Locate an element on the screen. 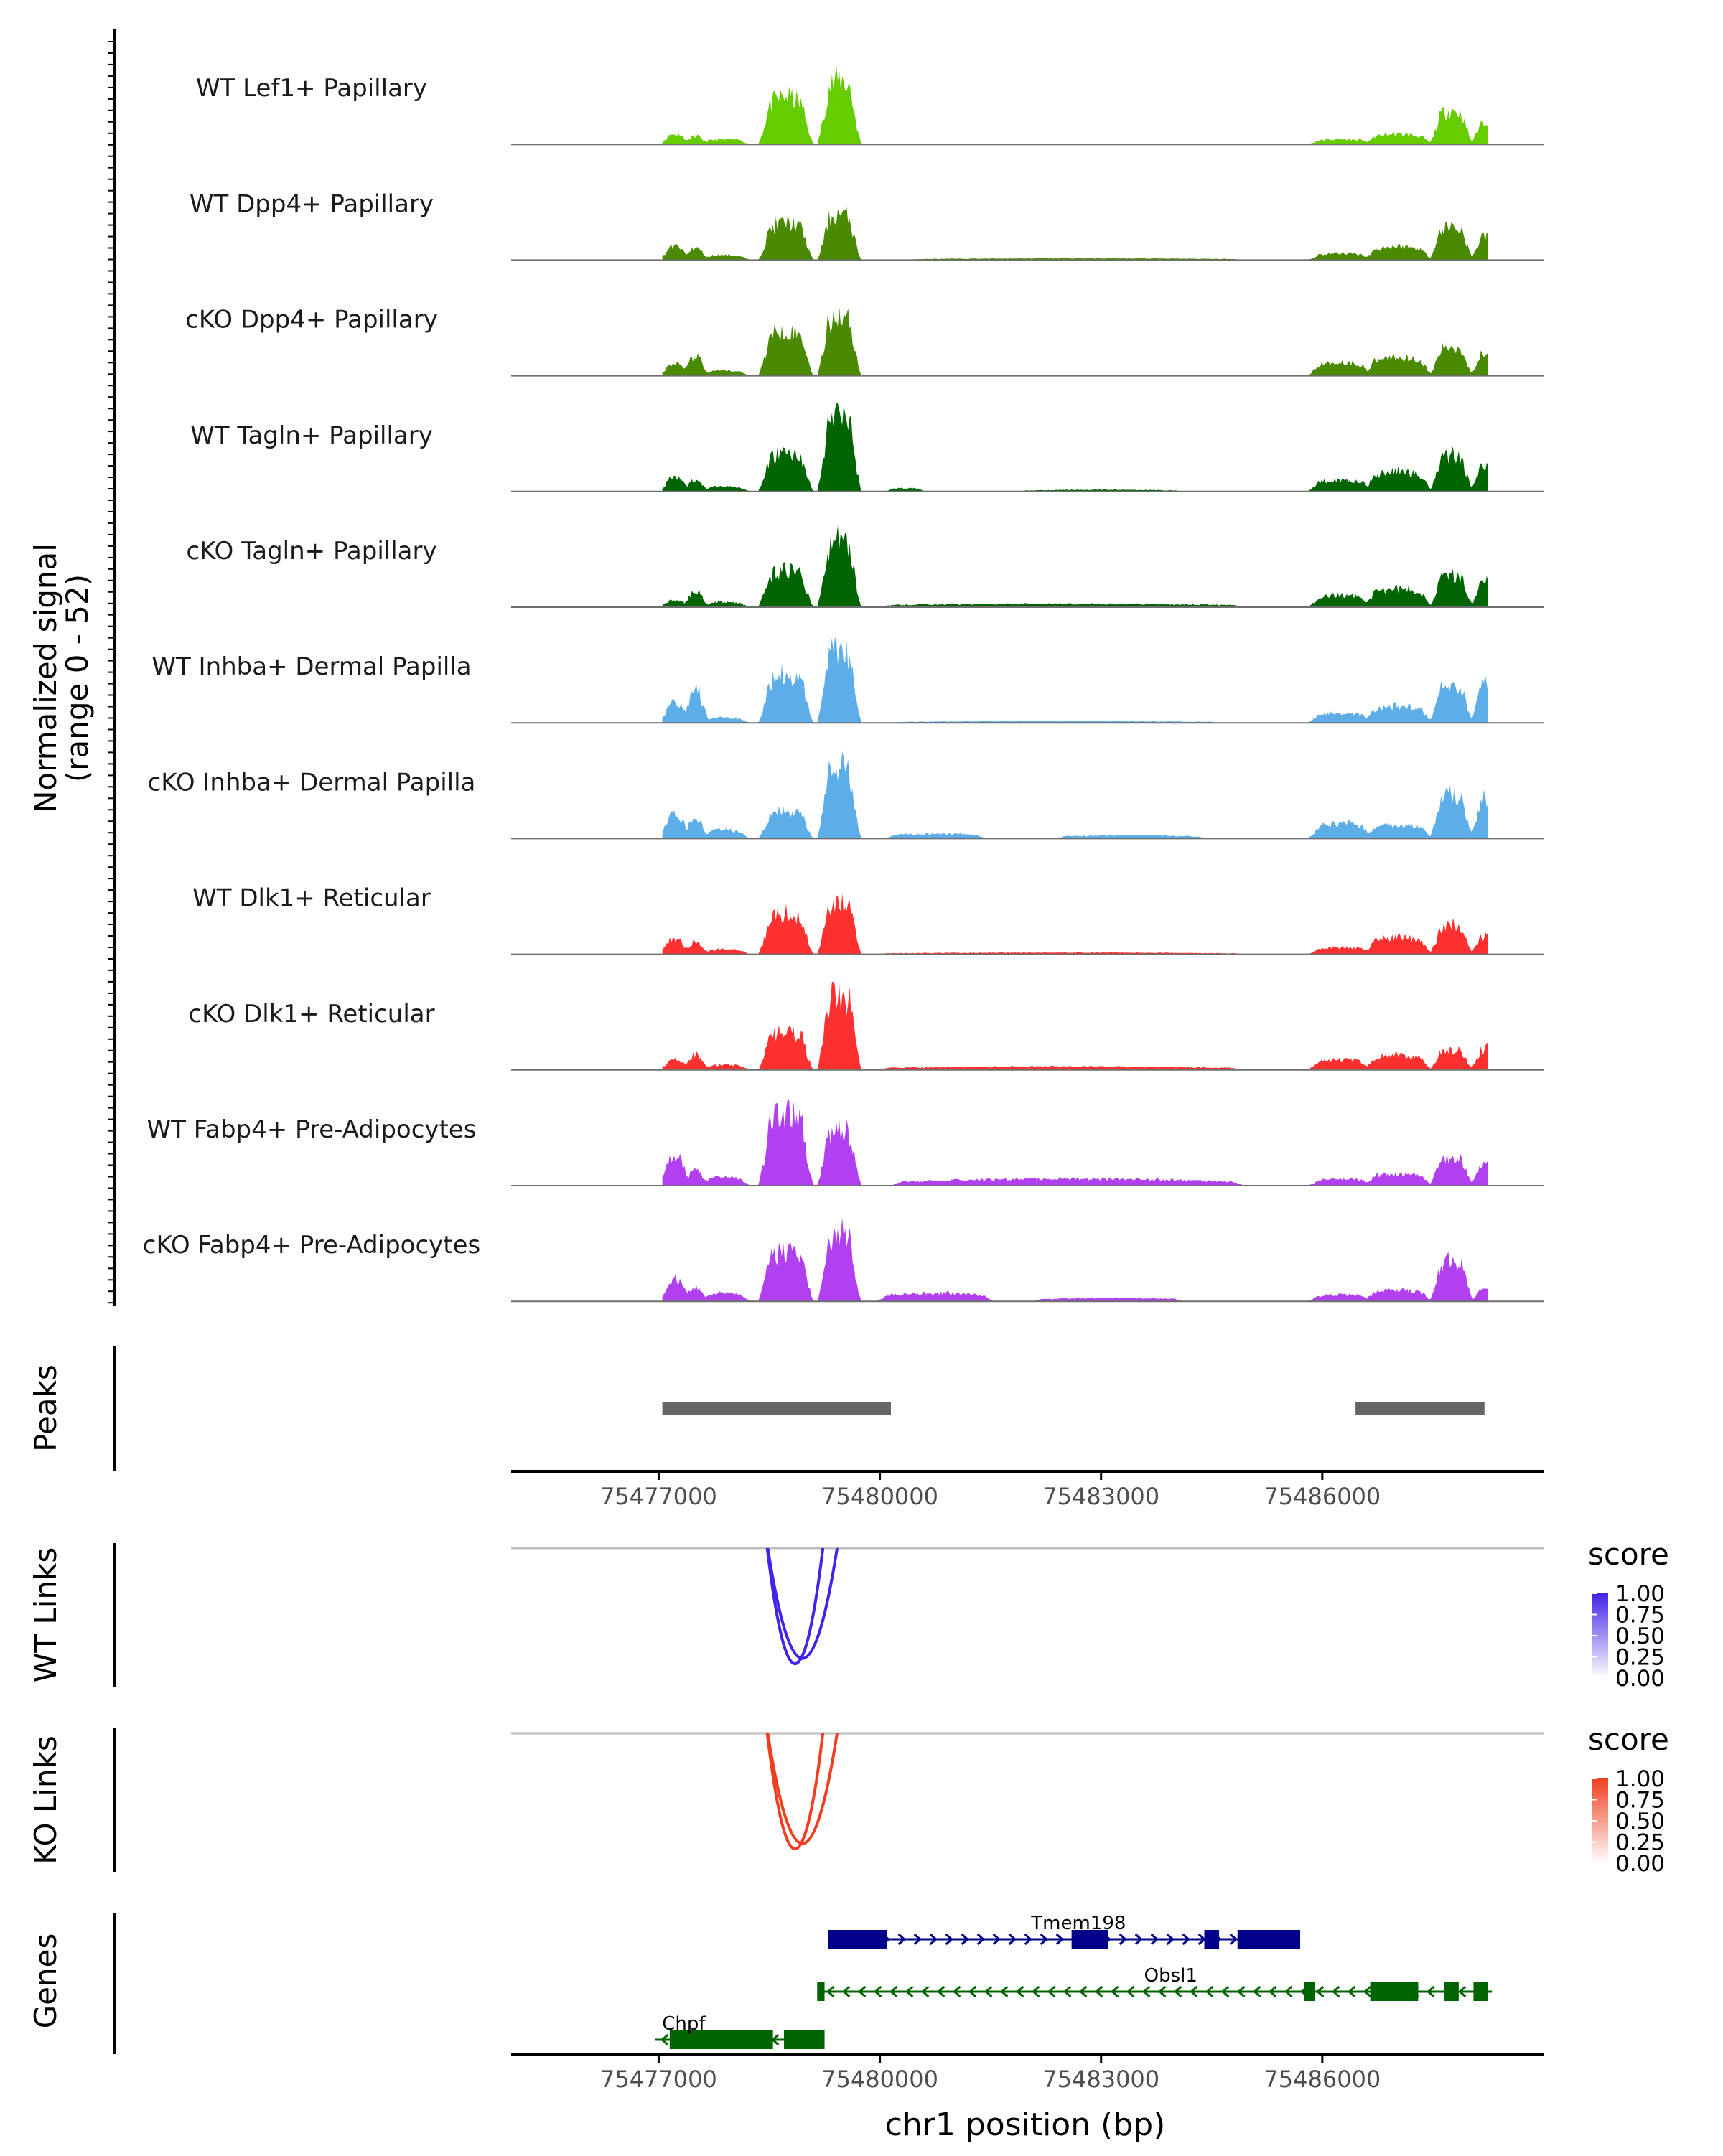  coverage-track: WT Dpp4+ Papillary is located at coordinates (867, 225).